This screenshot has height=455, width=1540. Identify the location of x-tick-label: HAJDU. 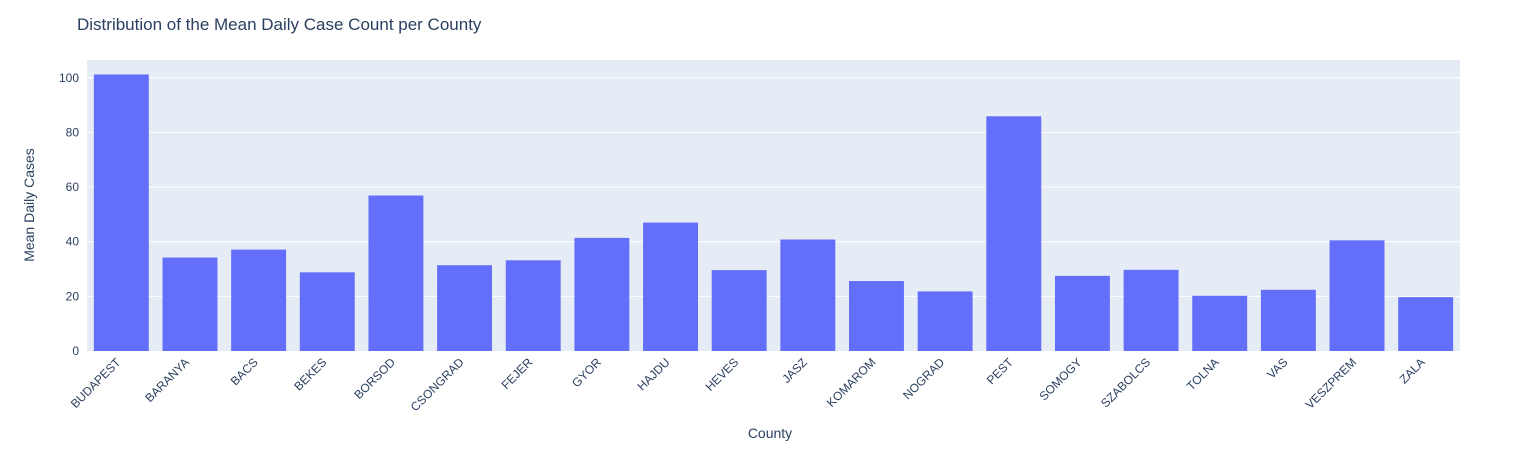
(653, 374).